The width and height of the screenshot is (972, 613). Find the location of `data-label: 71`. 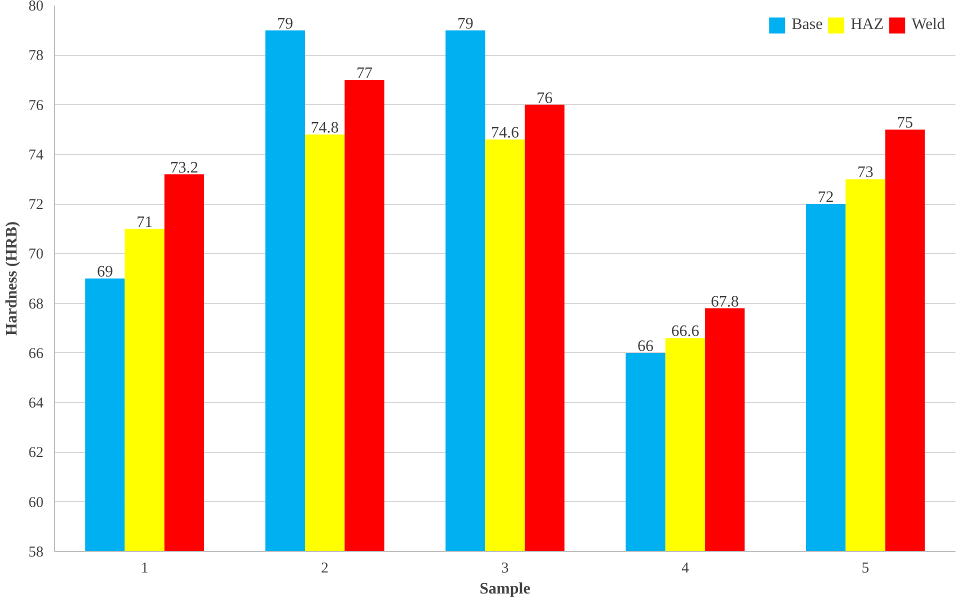

data-label: 71 is located at coordinates (144, 222).